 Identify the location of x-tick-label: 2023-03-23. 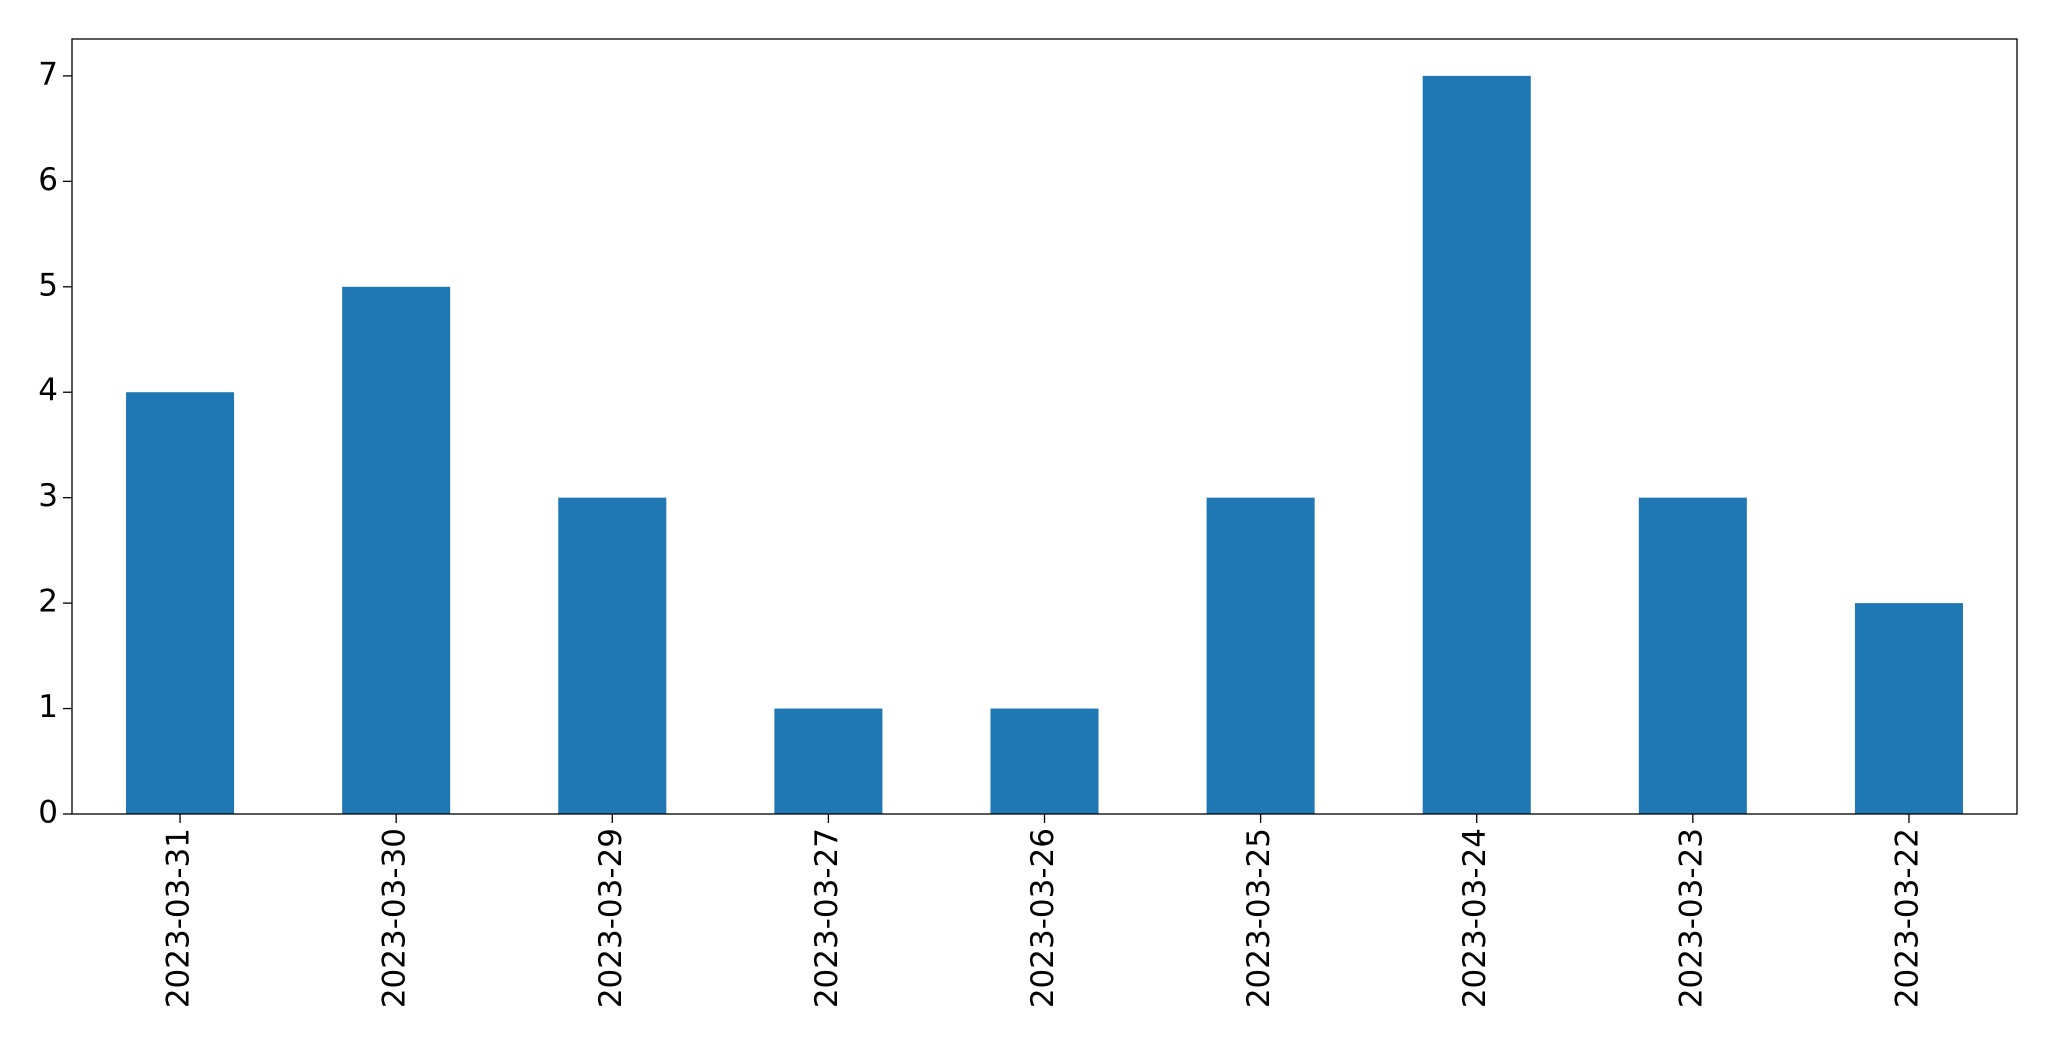
(1691, 918).